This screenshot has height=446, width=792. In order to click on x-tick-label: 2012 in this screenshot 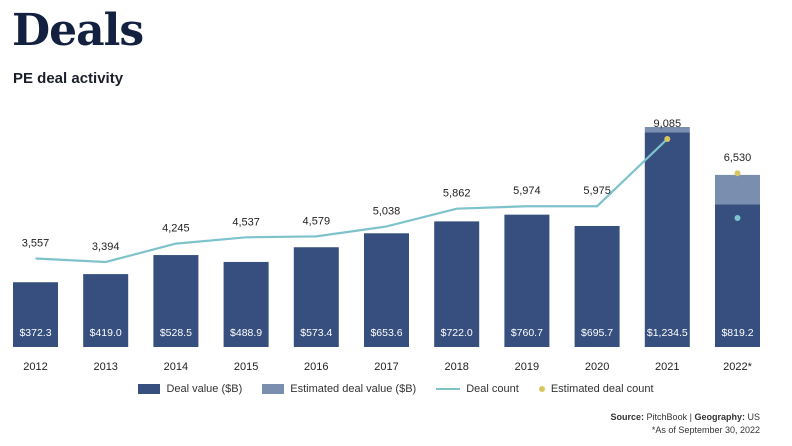, I will do `click(35, 367)`.